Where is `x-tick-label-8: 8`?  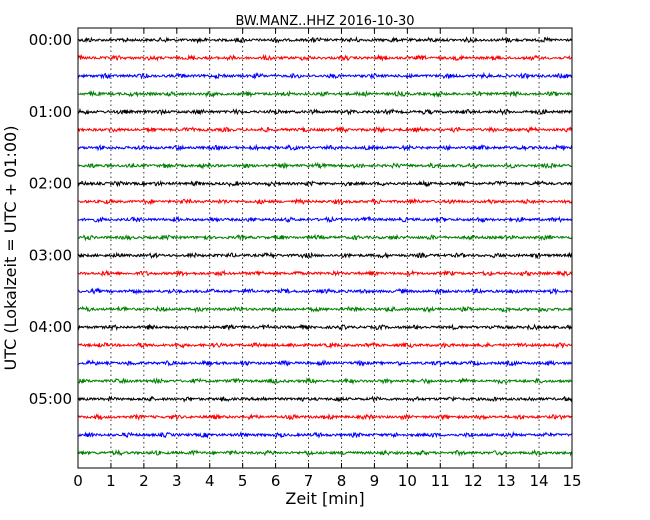
x-tick-label-8: 8 is located at coordinates (342, 481).